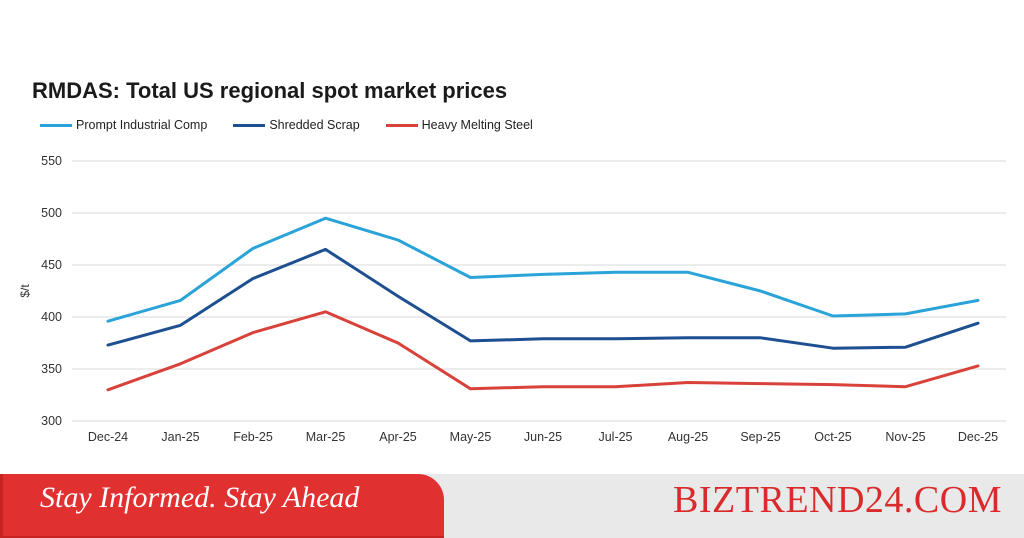  I want to click on legend-label-shredded-scrap: Shredded Scrap, so click(314, 125).